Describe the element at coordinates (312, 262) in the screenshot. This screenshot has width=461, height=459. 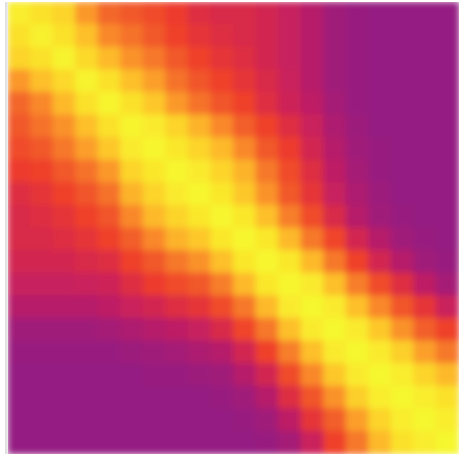
I see `heatmap-cell-r11-c13` at that location.